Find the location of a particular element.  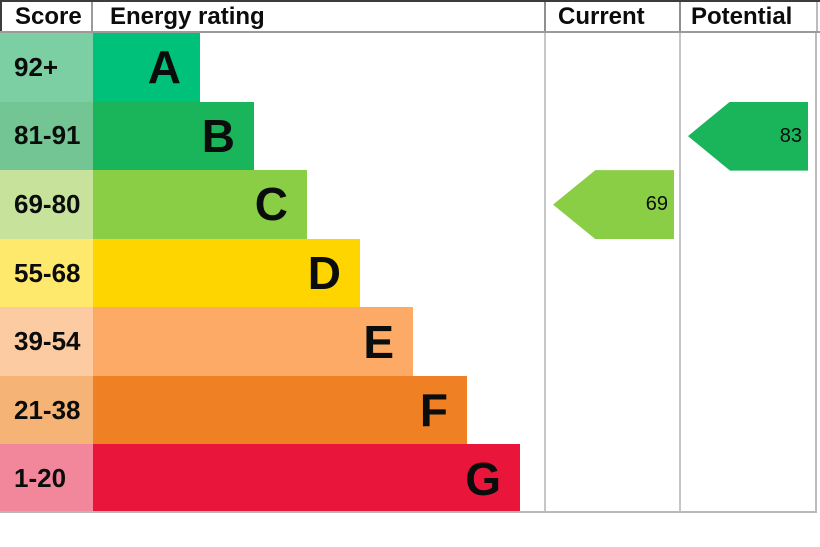

score-range-label: 21-38 is located at coordinates (47, 409).